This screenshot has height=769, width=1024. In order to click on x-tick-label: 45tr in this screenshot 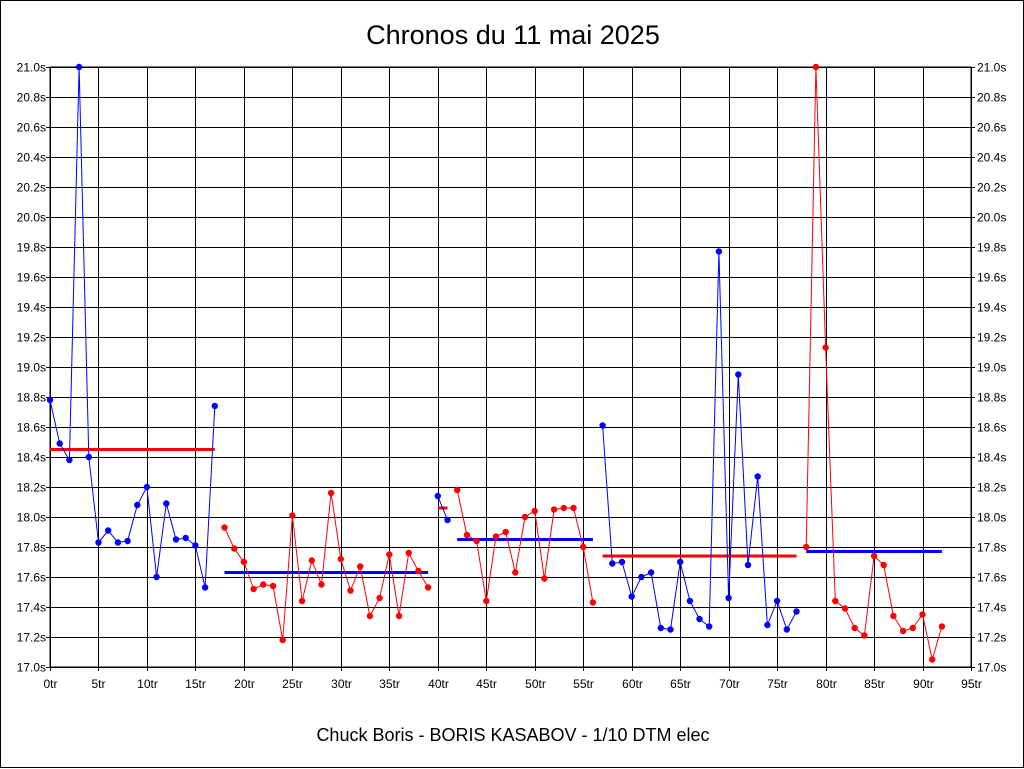, I will do `click(486, 684)`.